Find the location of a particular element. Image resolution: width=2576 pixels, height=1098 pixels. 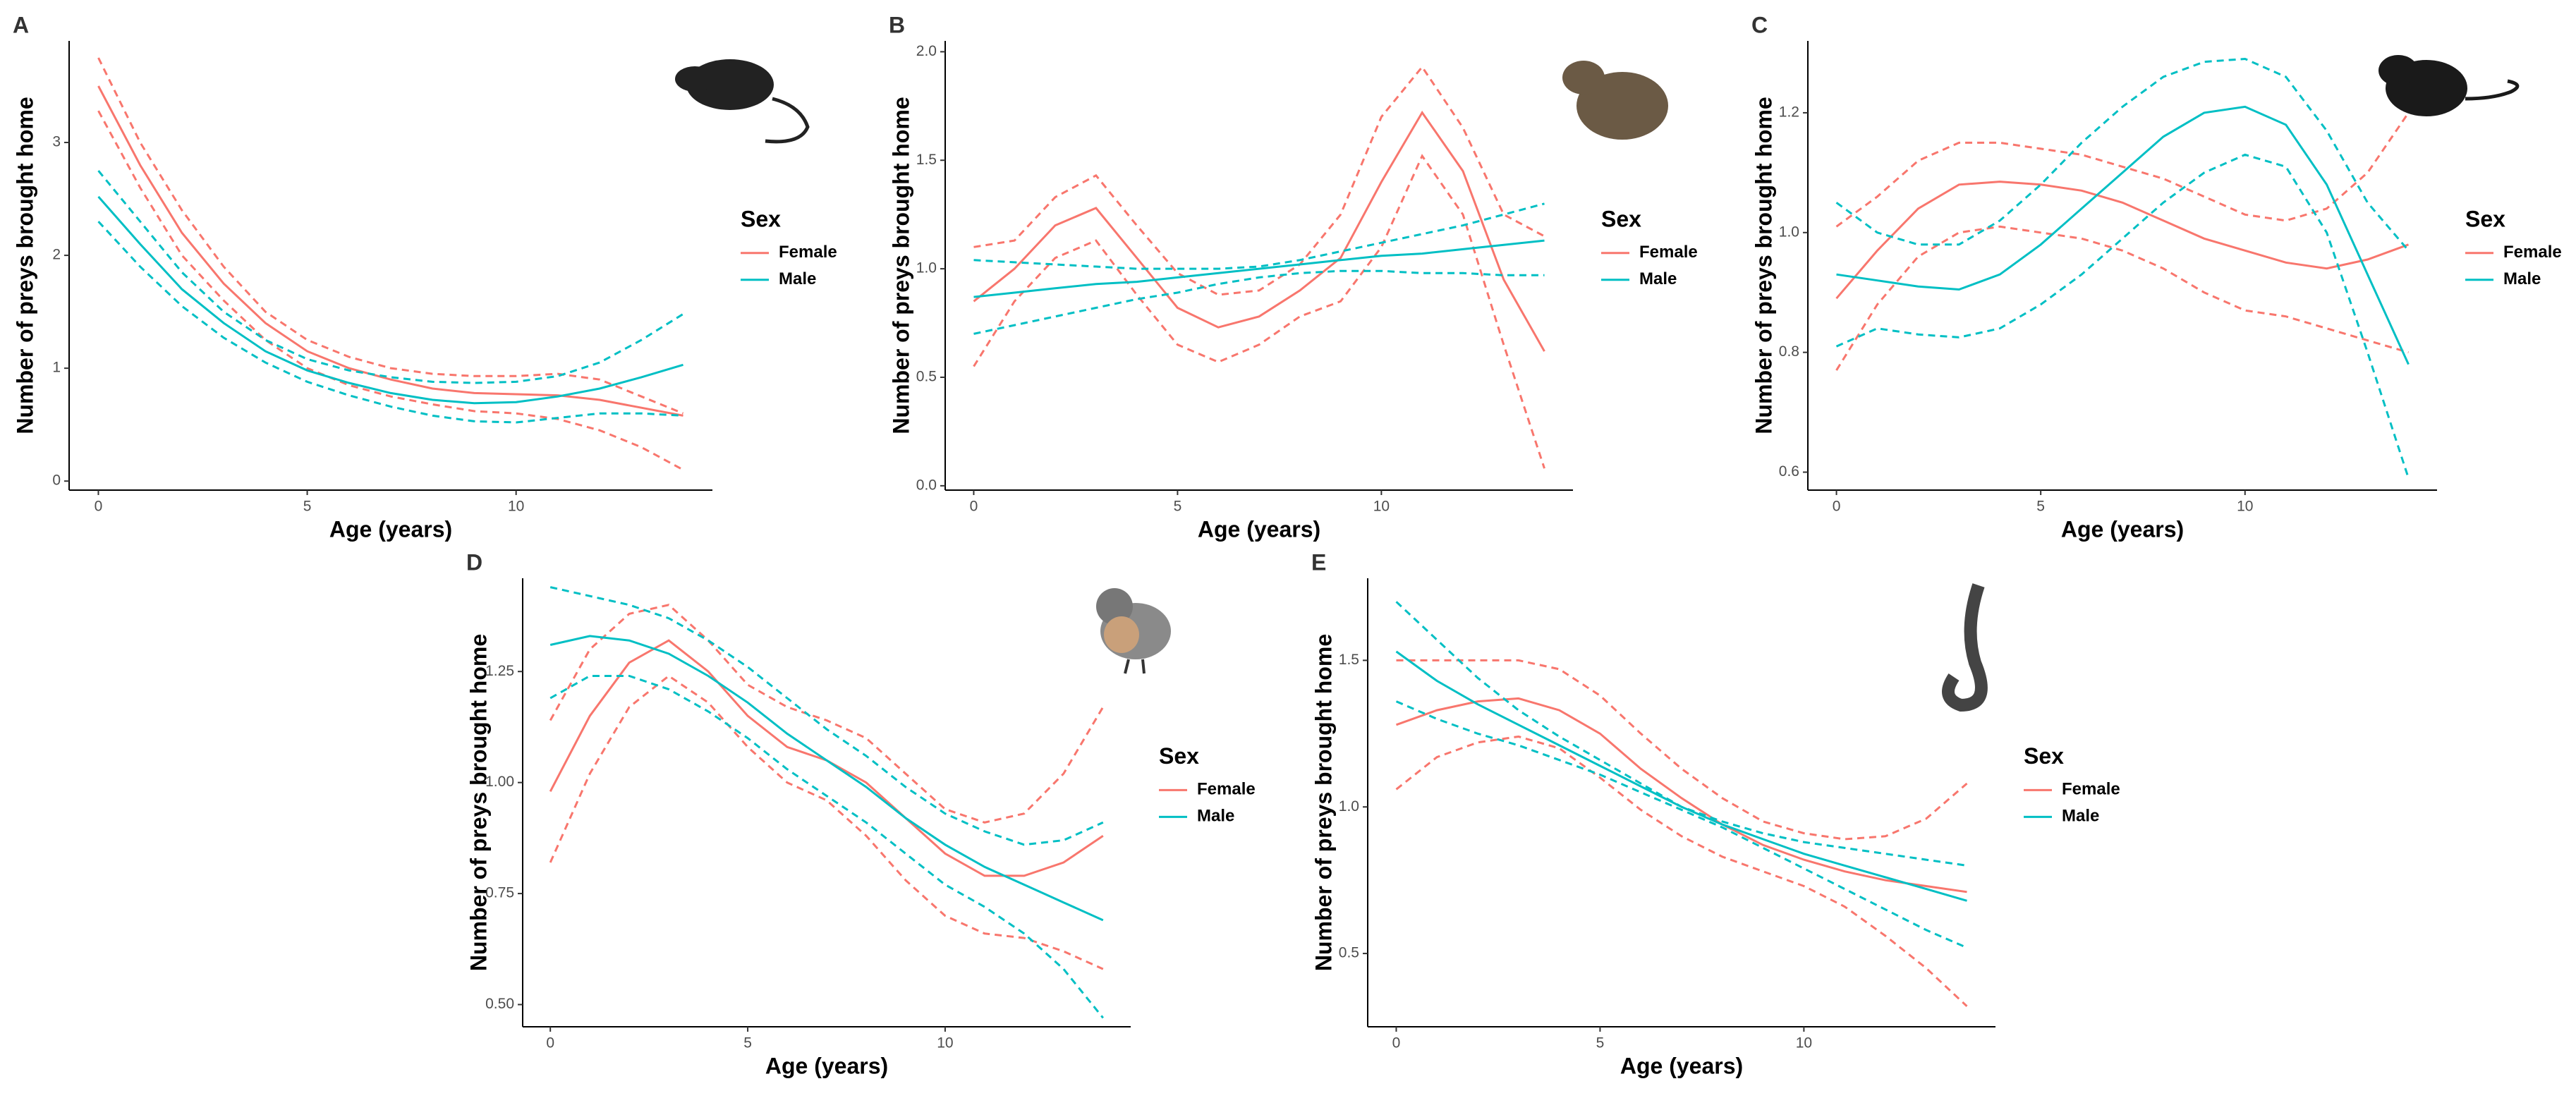

panel-label: E is located at coordinates (1318, 562).